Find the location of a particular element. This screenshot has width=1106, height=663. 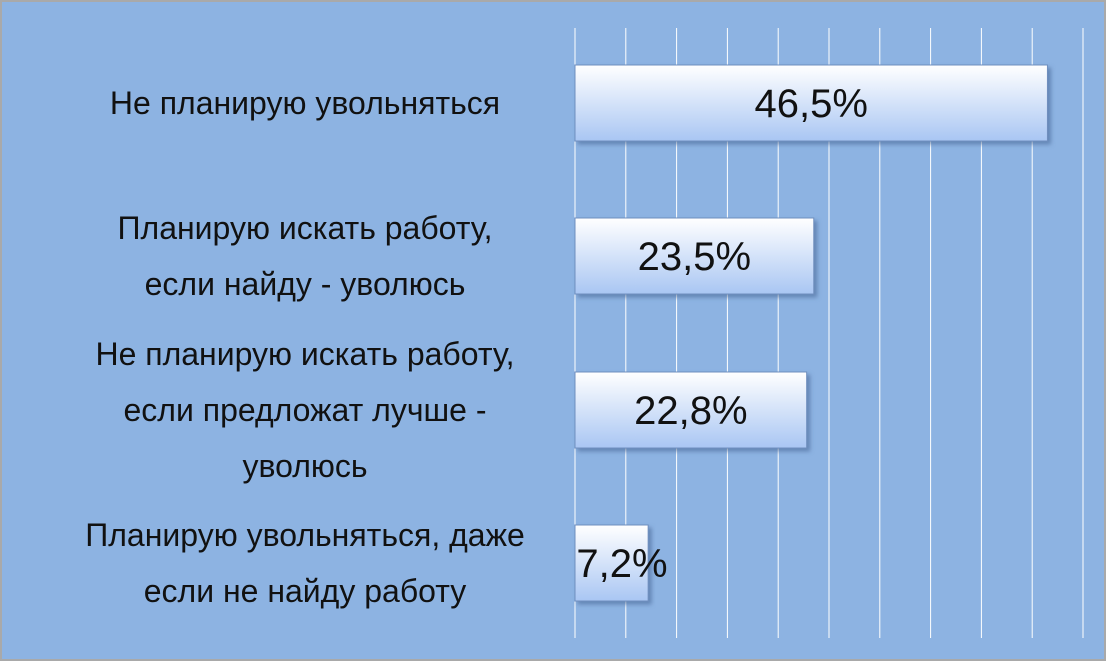

category-label-line: Не планирую искать работу, is located at coordinates (304, 354).